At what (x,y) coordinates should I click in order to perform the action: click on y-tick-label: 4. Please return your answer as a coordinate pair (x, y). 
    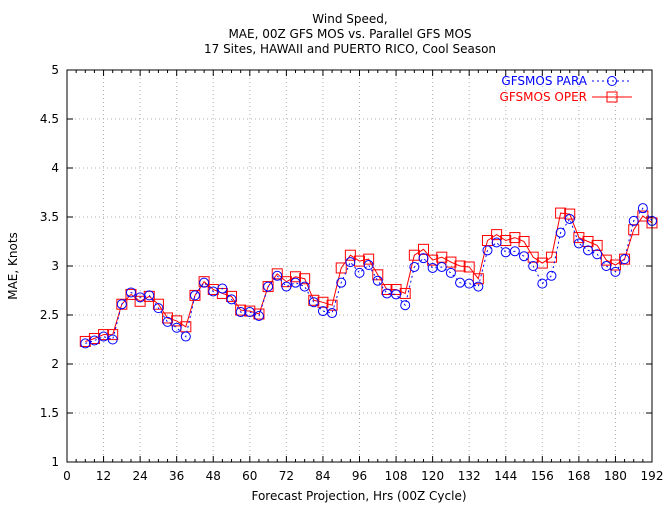
    Looking at the image, I should click on (55, 168).